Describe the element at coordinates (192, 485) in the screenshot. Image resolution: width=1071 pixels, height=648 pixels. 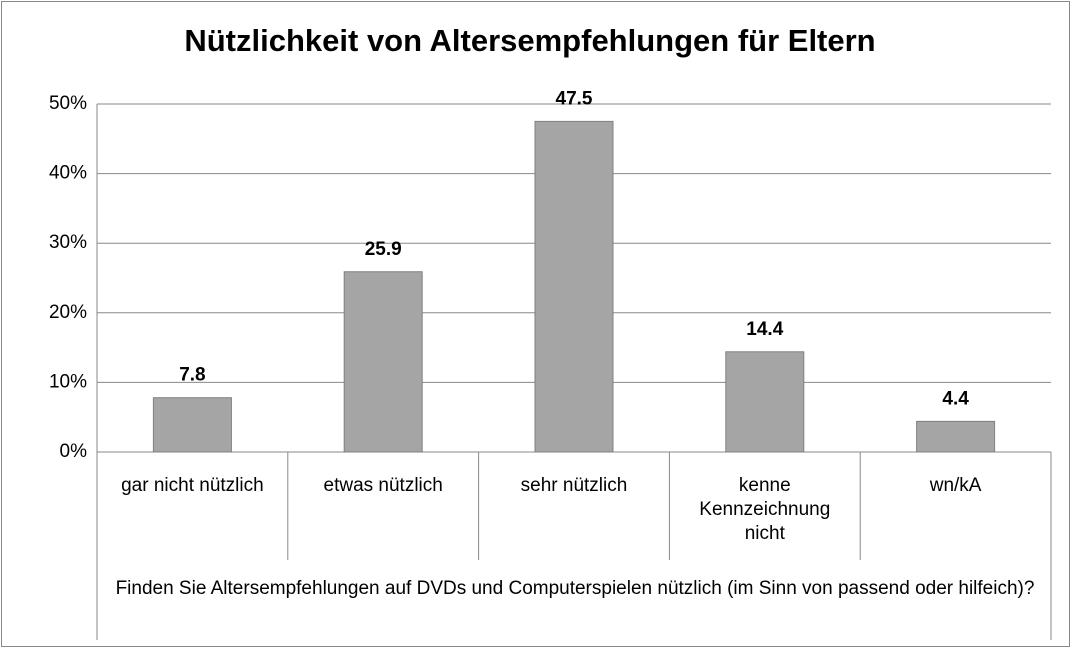
I see `x-tick-label: gar nicht nützlich` at that location.